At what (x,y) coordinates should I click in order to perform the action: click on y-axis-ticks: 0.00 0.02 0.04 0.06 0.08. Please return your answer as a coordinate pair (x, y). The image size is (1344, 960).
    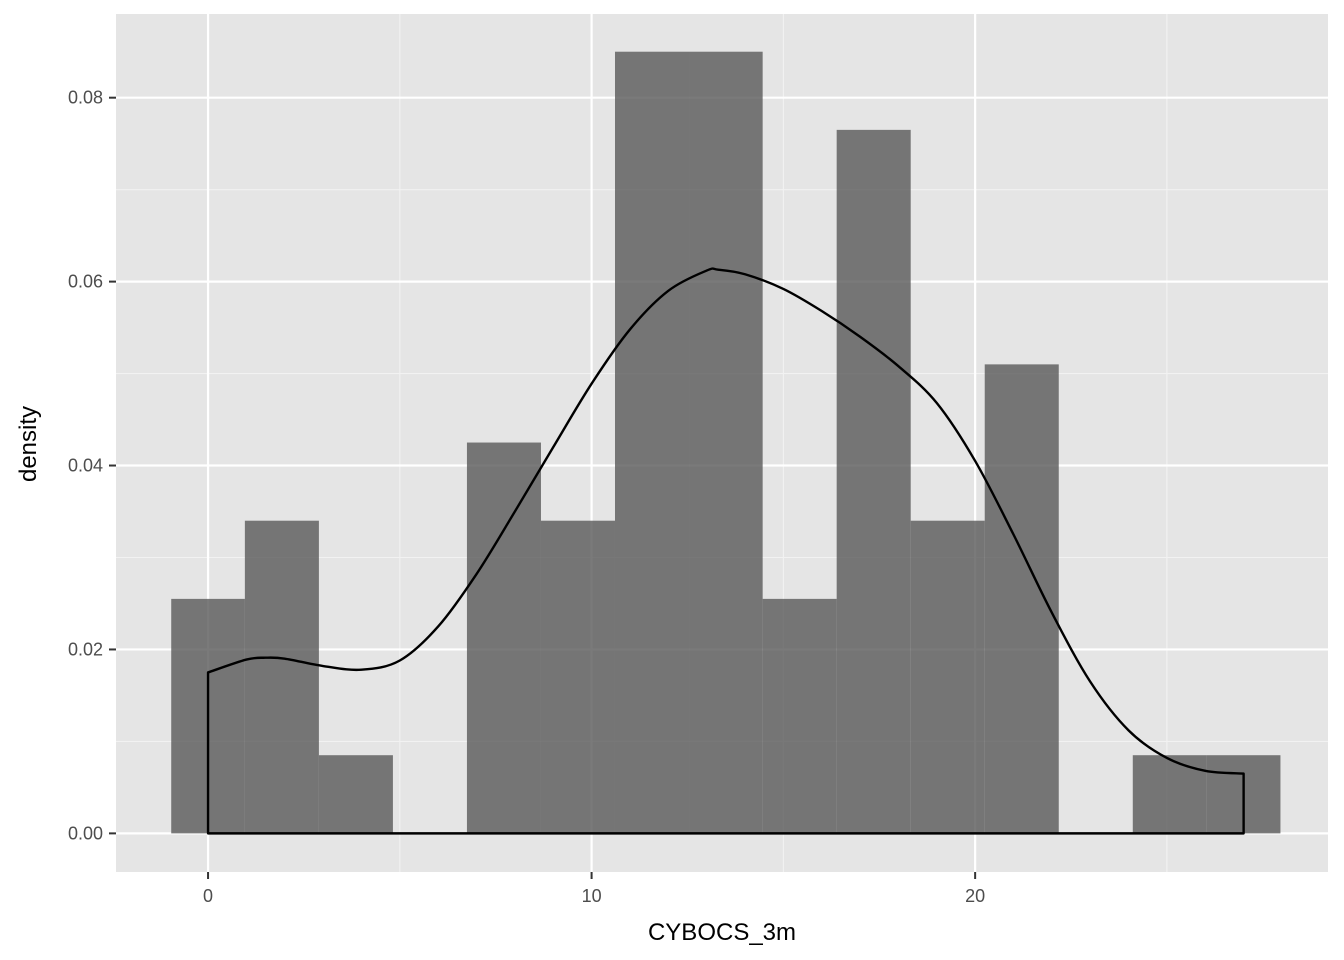
    Looking at the image, I should click on (92, 465).